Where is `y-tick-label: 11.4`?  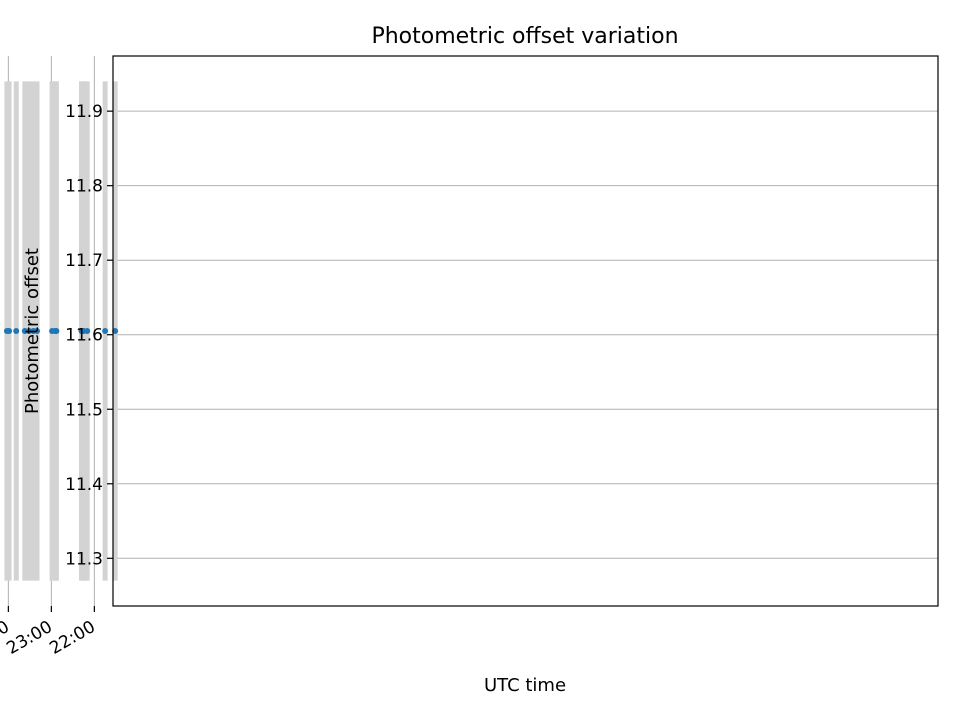 y-tick-label: 11.4 is located at coordinates (84, 485).